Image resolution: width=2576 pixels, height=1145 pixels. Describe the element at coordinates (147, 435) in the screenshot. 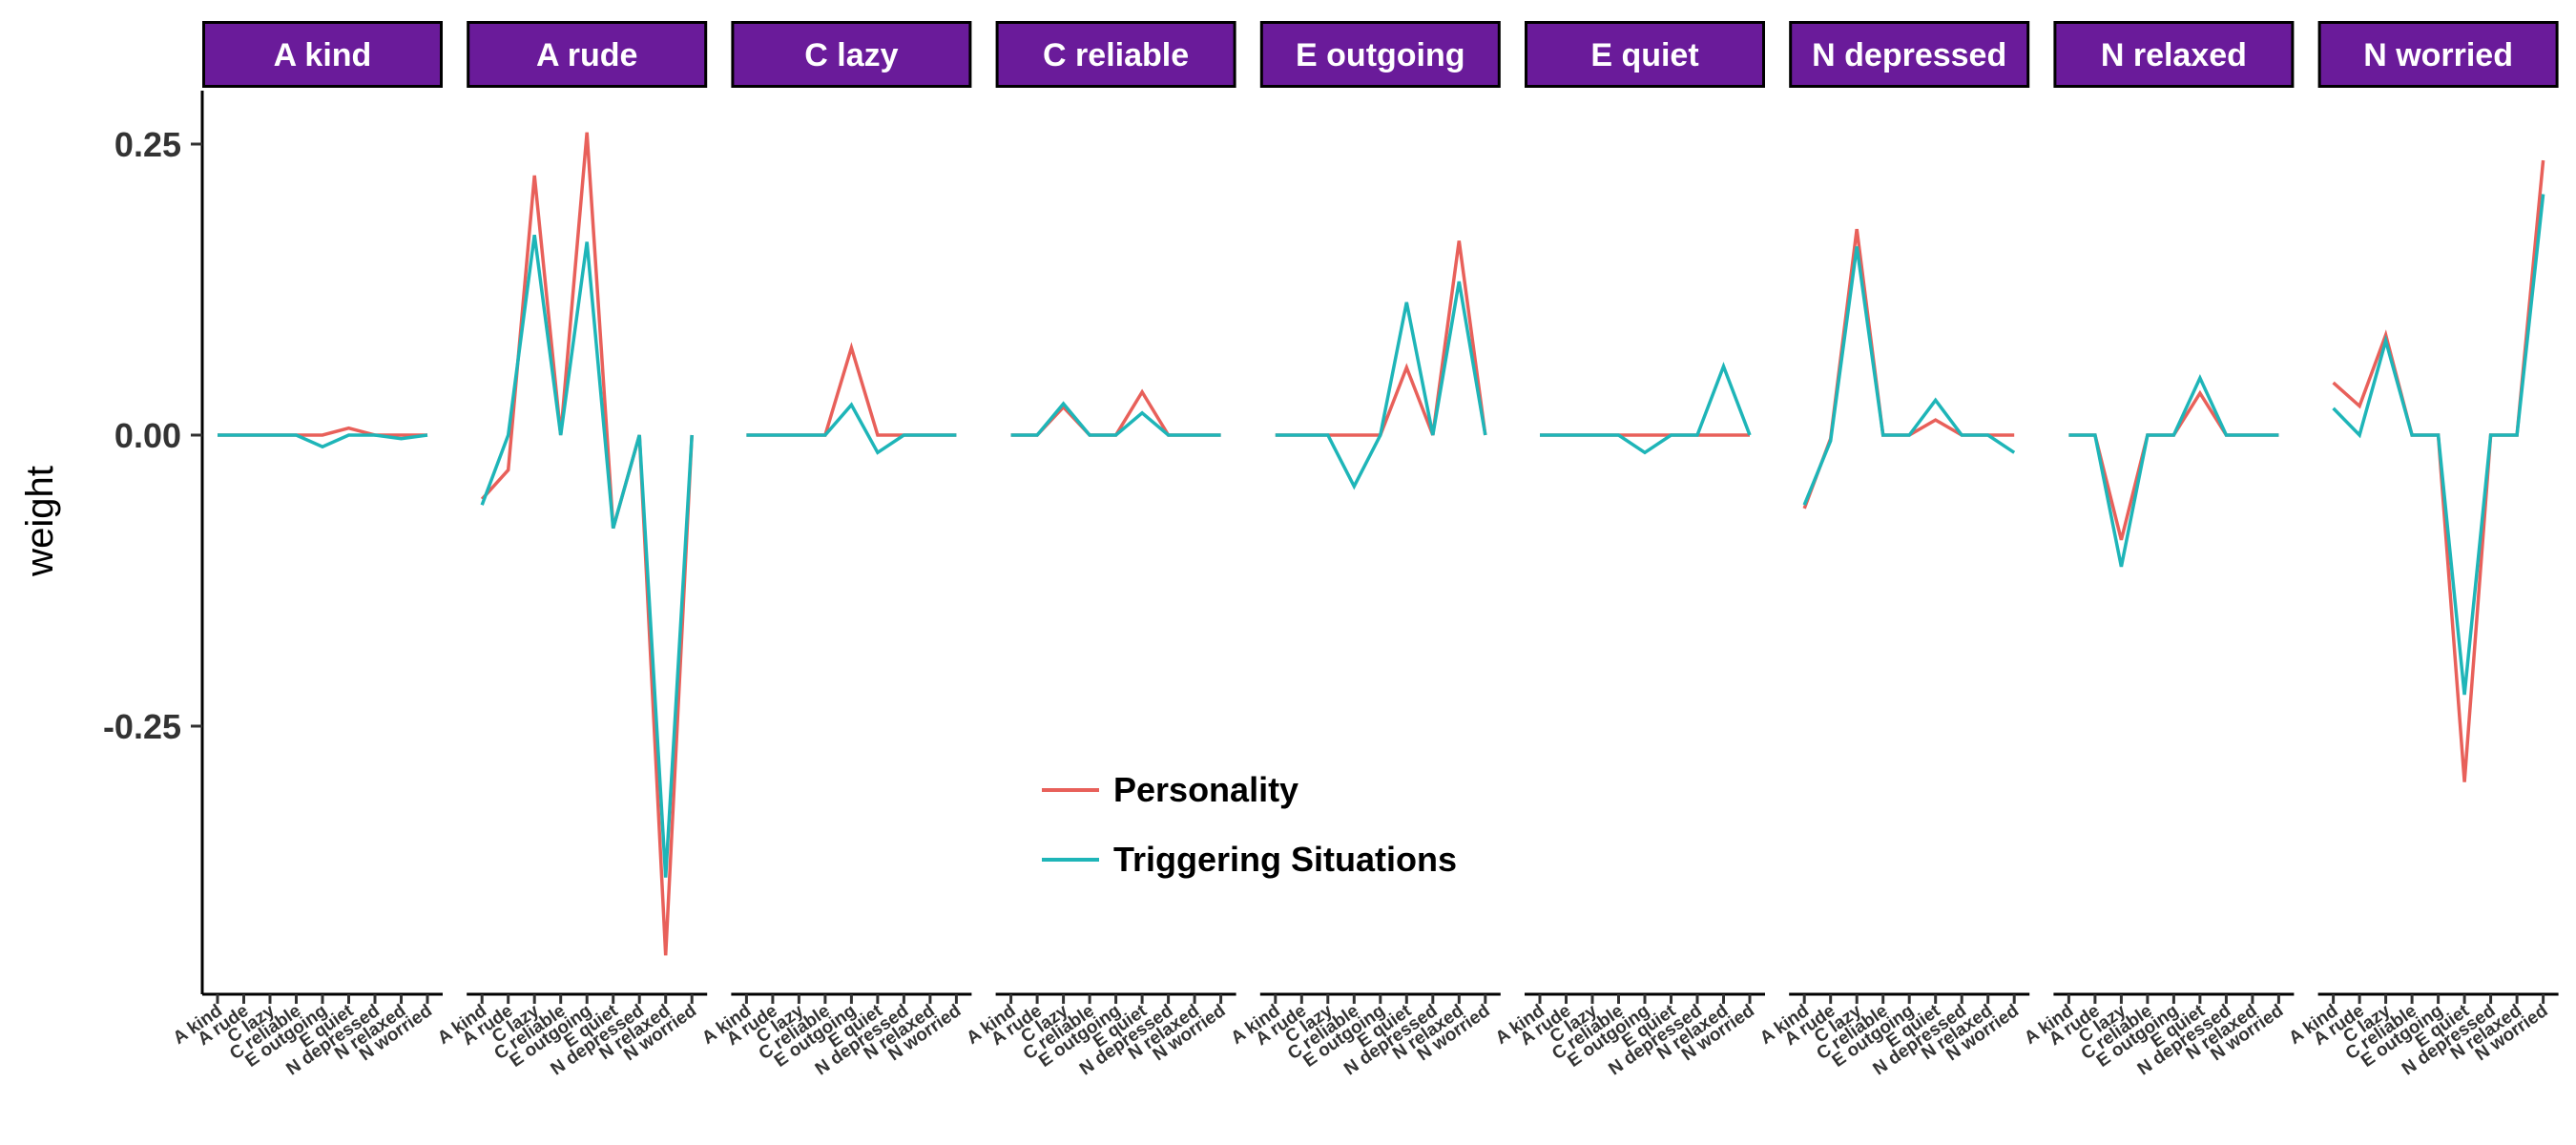

I see `y-tick-label: 0.00` at that location.